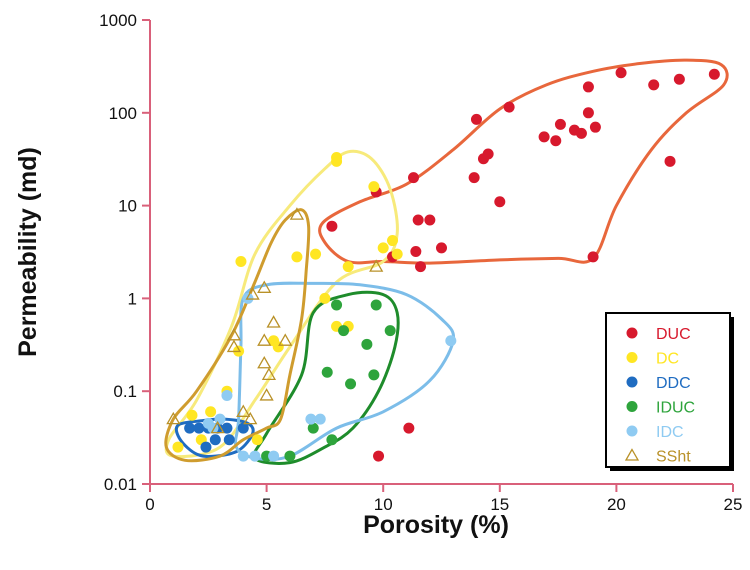  Describe the element at coordinates (237, 335) in the screenshot. I see `envelope-ssht` at that location.